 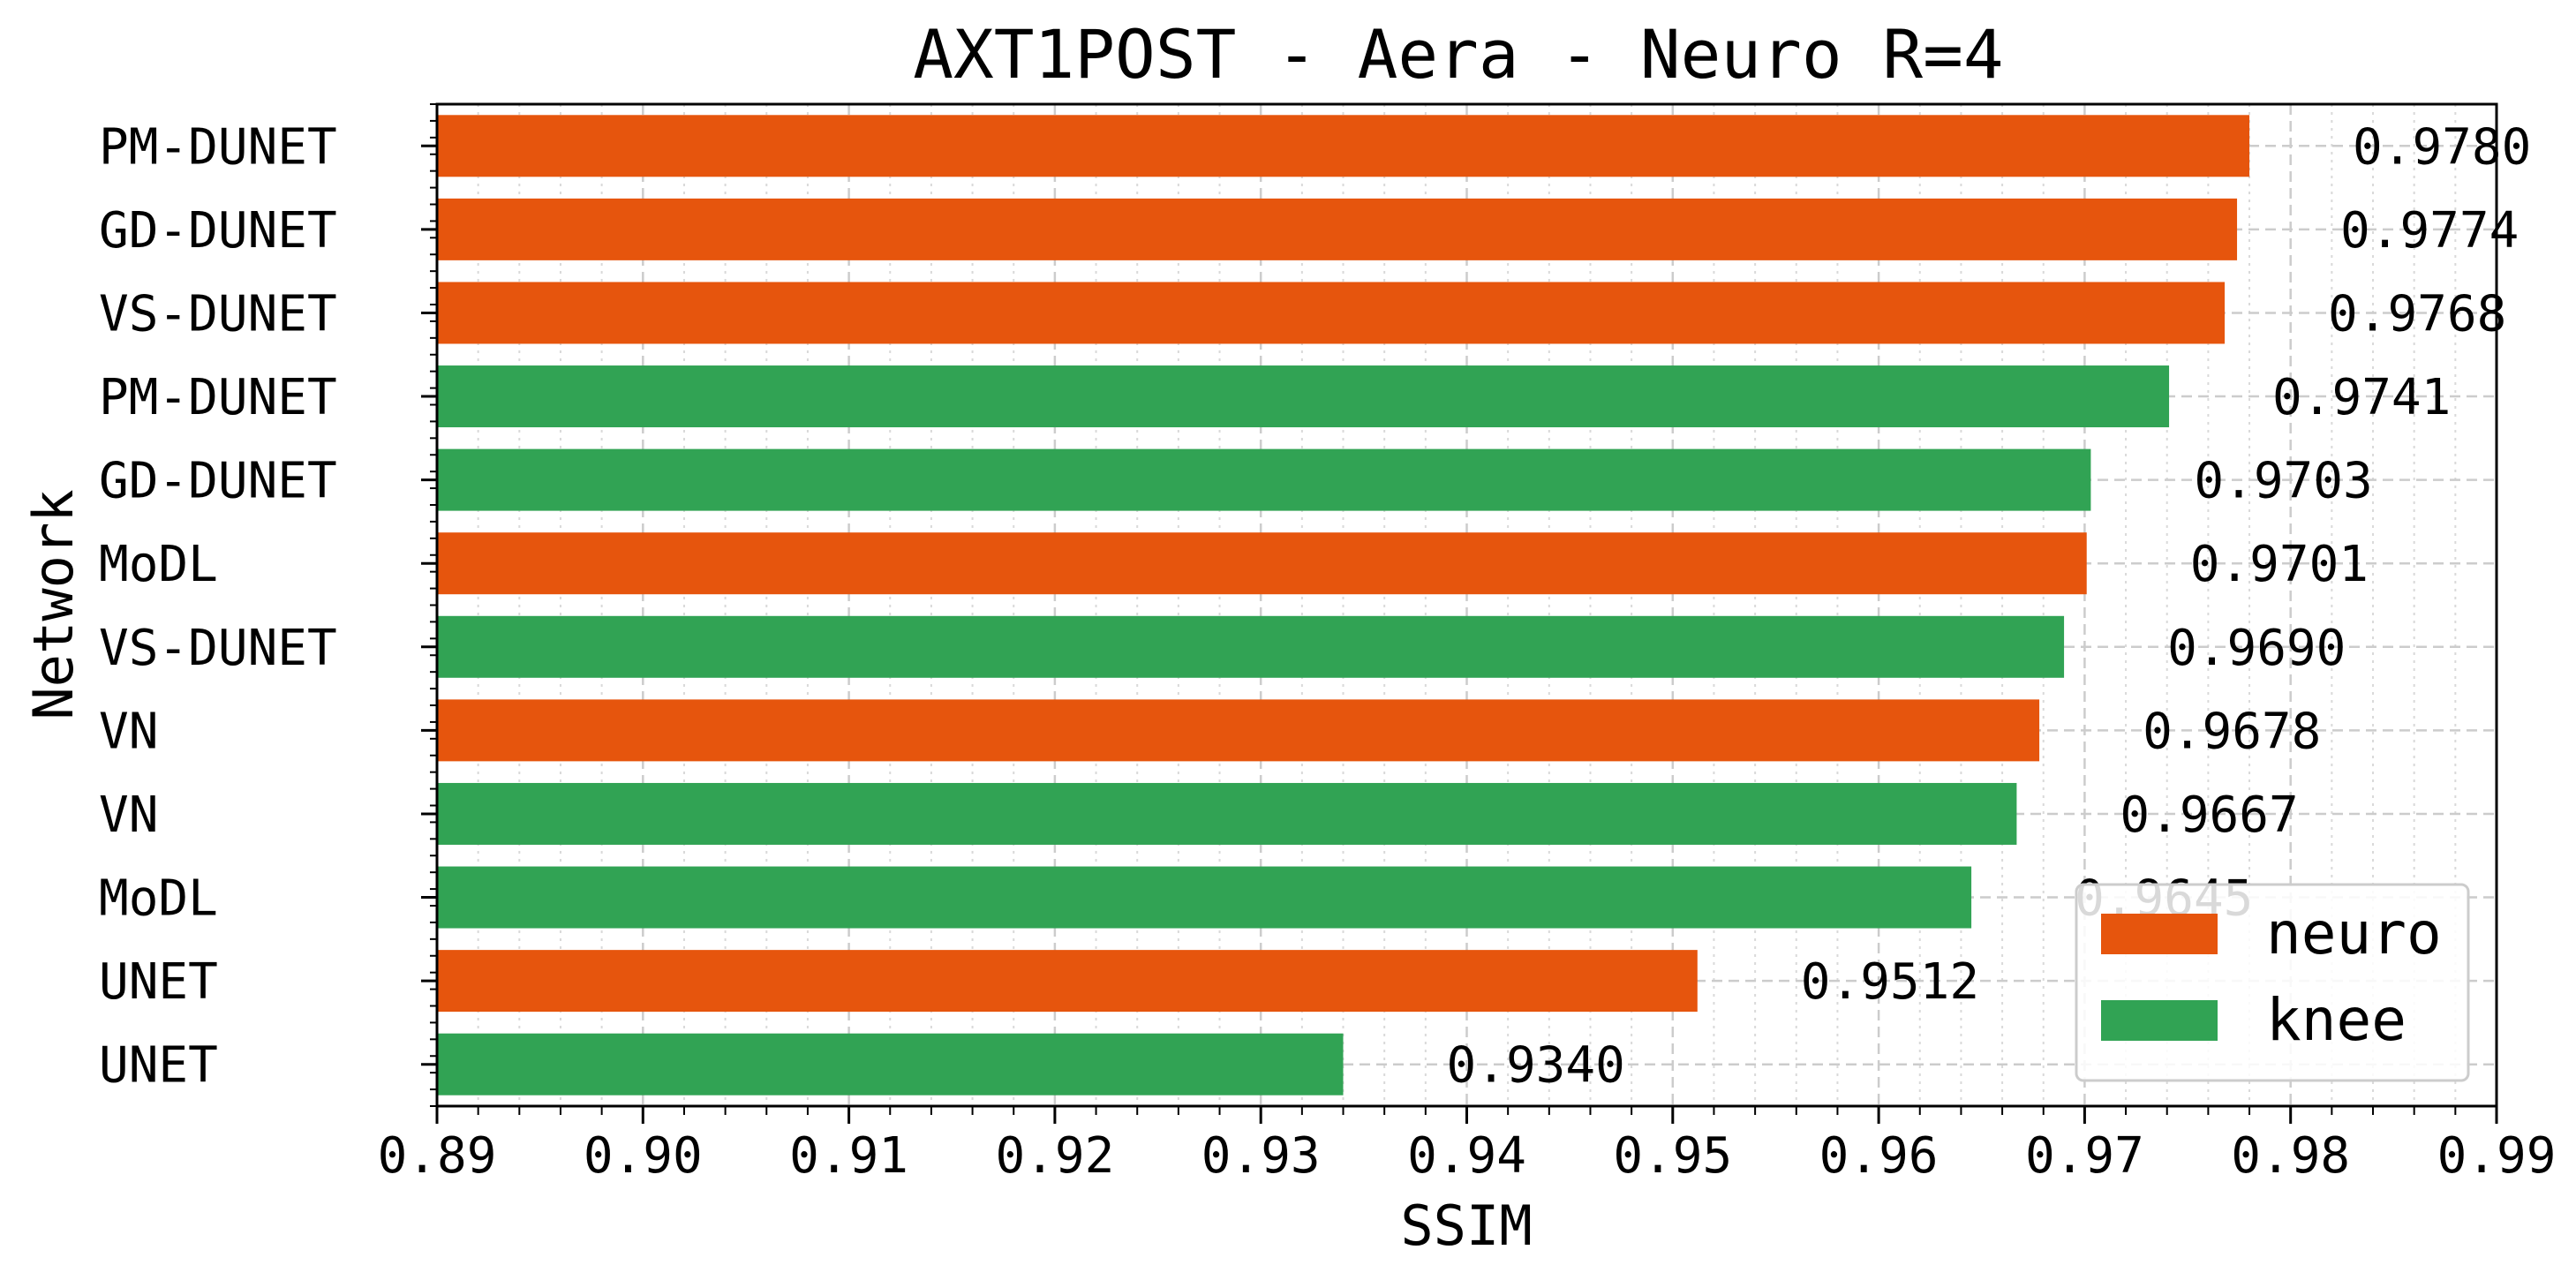 What do you see at coordinates (2232, 731) in the screenshot?
I see `bar-value-label: 0.9678` at bounding box center [2232, 731].